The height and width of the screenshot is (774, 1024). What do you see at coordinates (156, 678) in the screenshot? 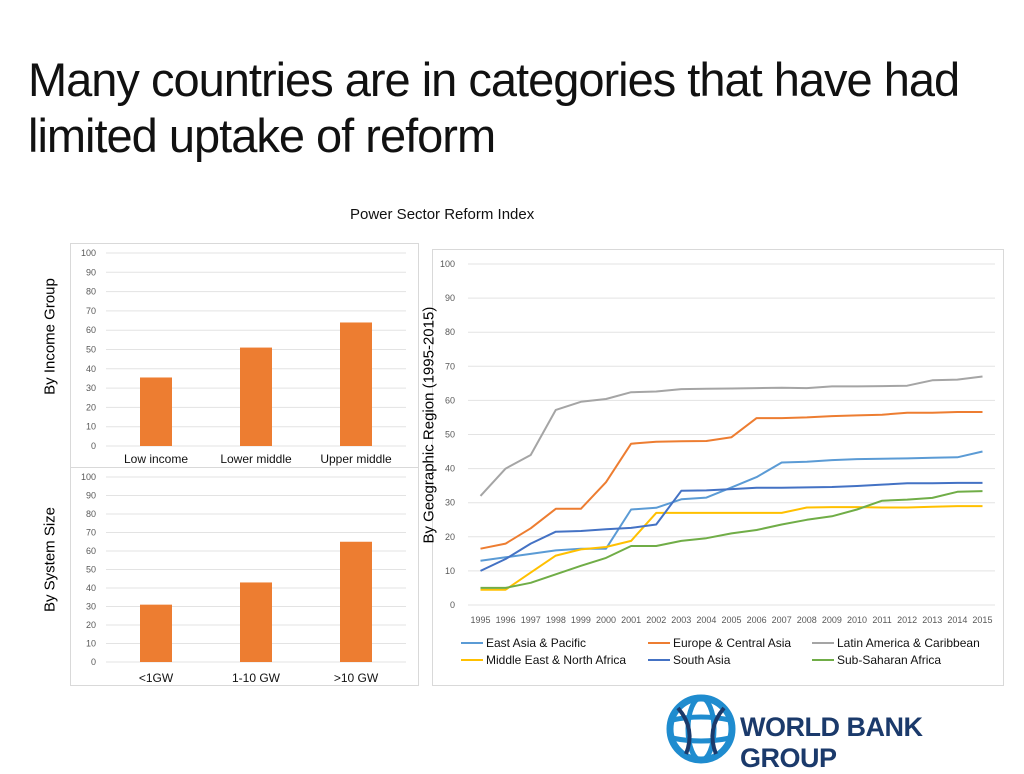
I see `x-category-label: <1GW` at bounding box center [156, 678].